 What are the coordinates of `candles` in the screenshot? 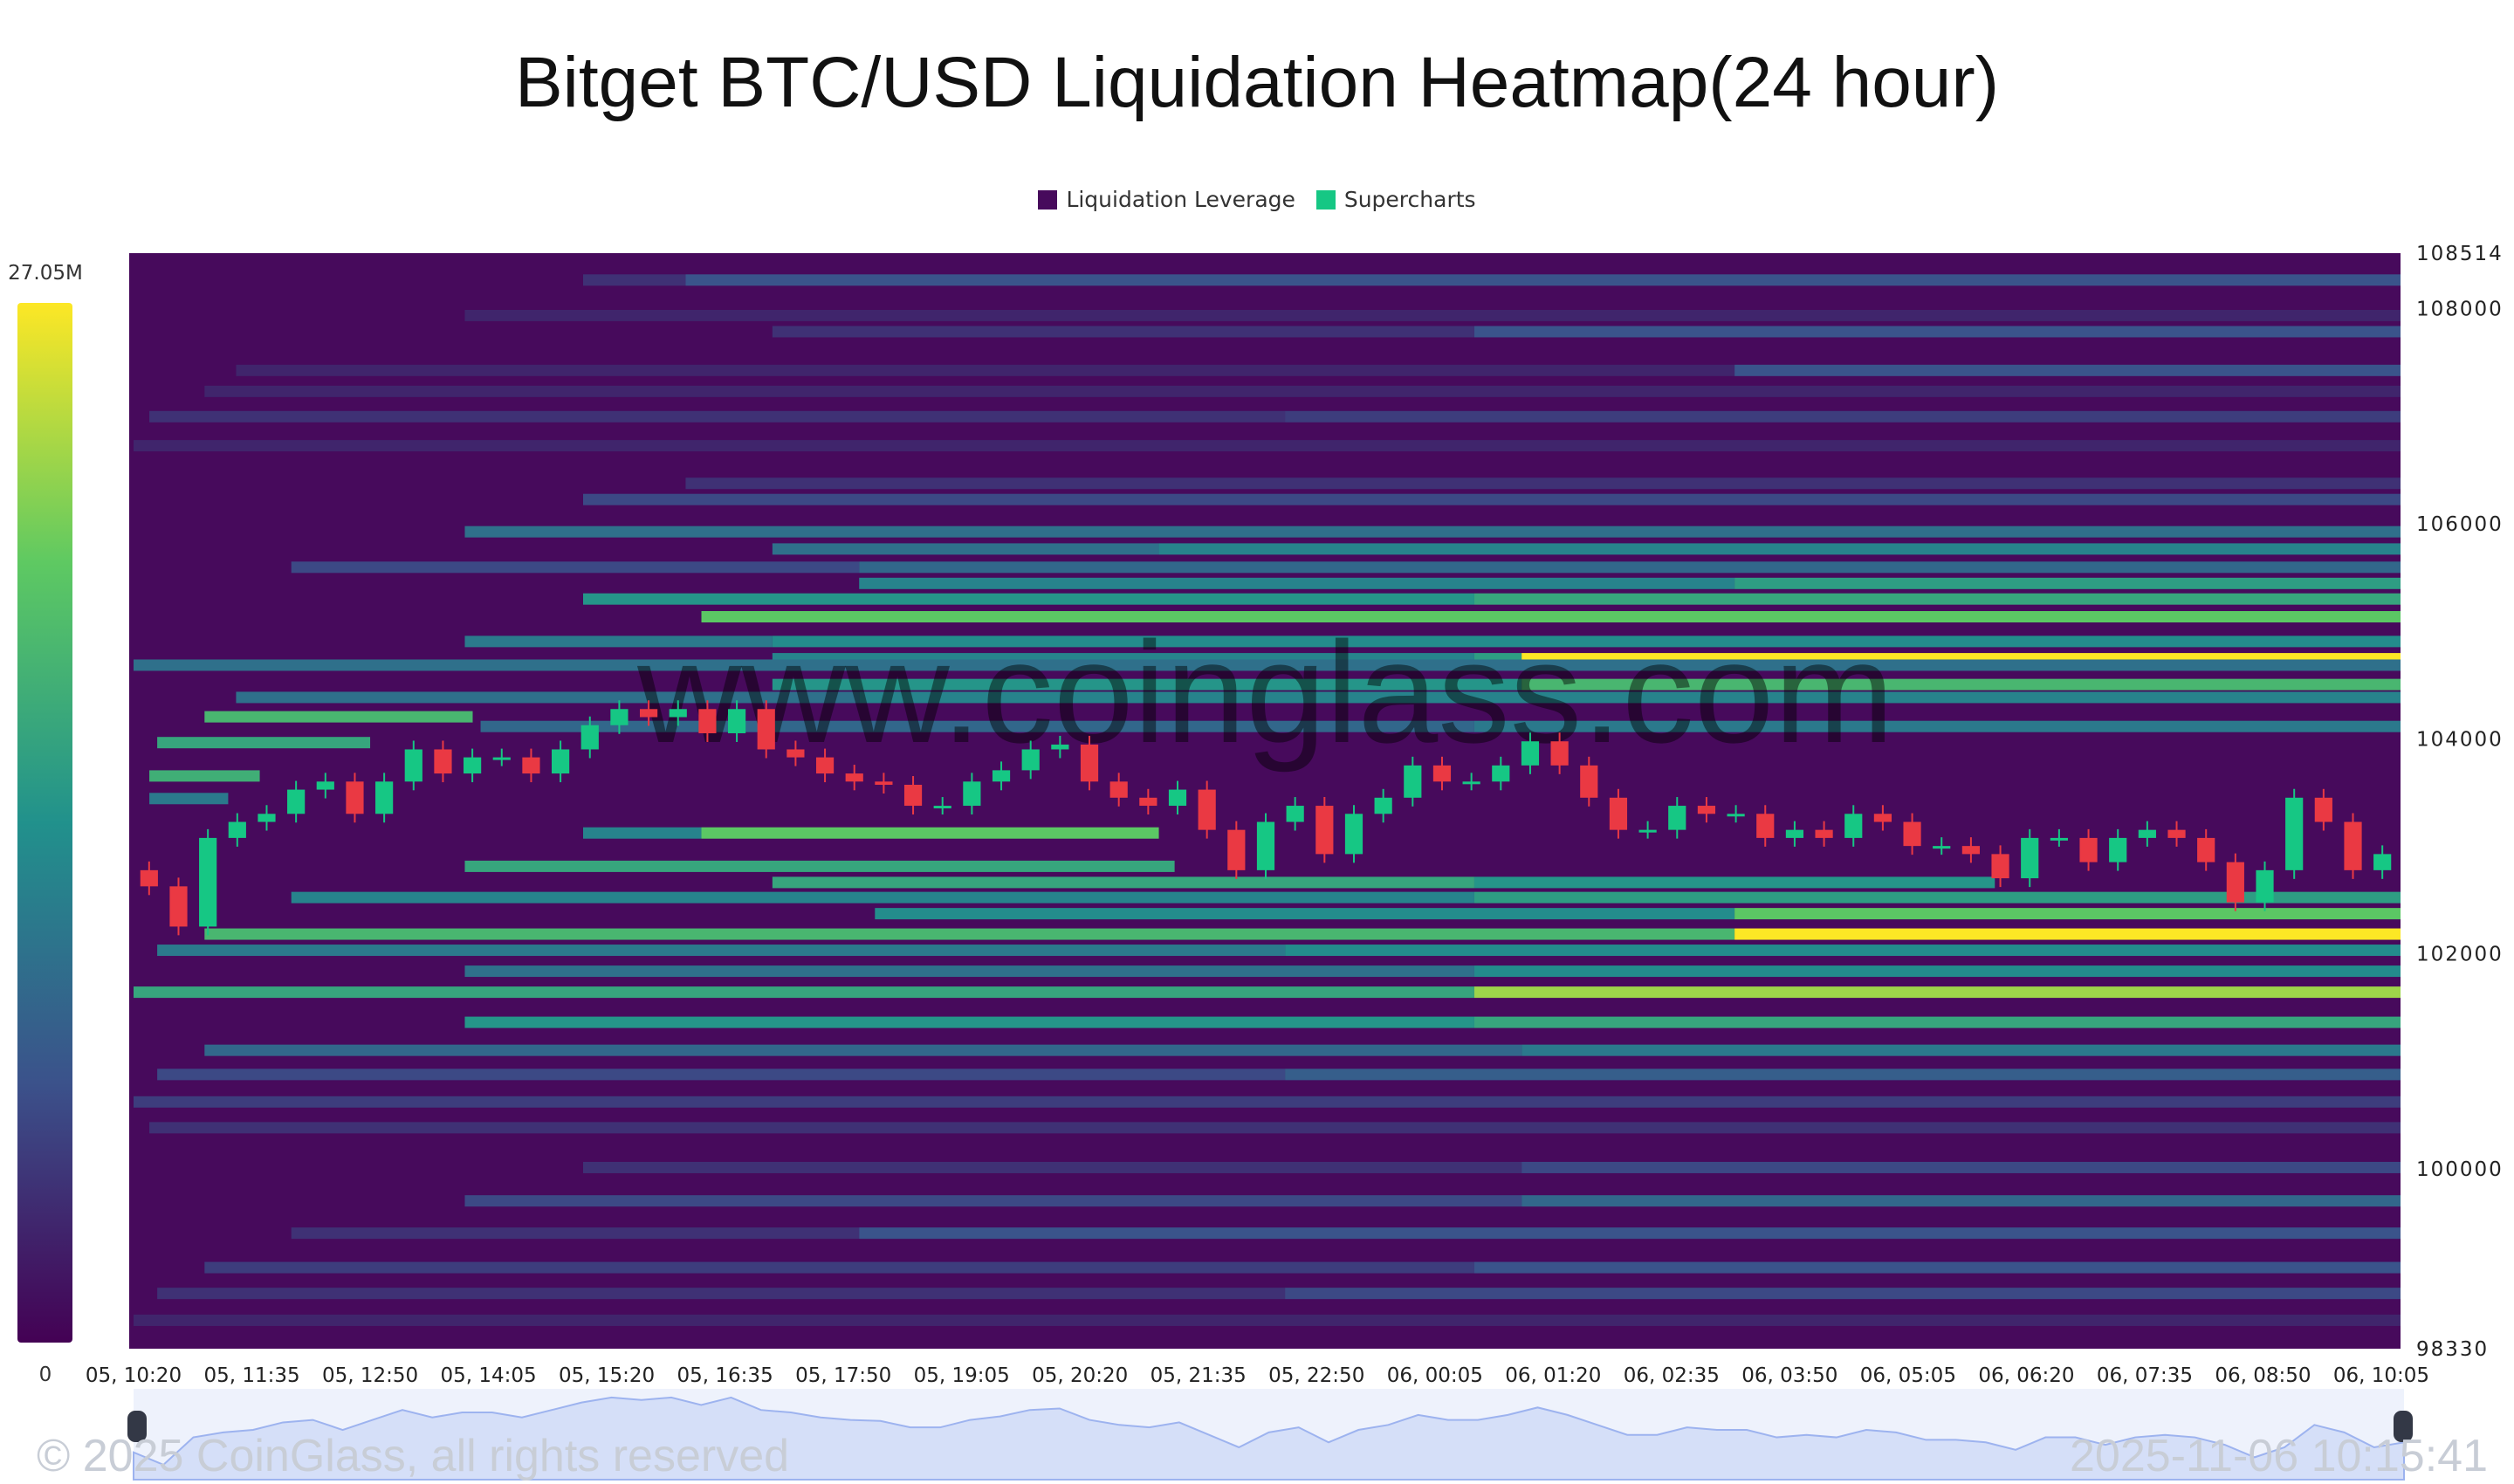 It's located at (1266, 818).